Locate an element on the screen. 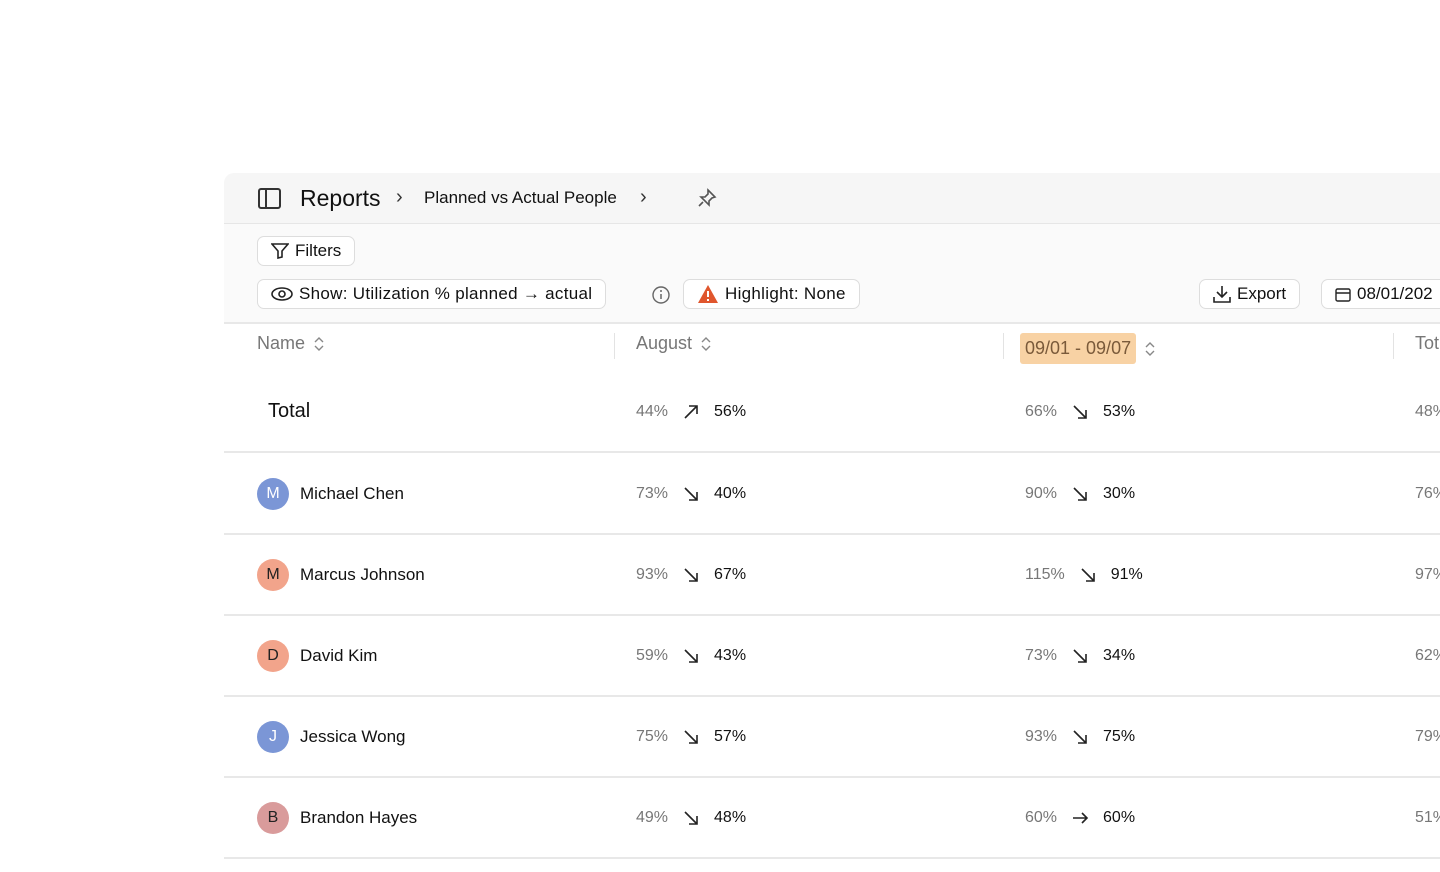 The width and height of the screenshot is (1440, 872). divider is located at coordinates (832, 323).